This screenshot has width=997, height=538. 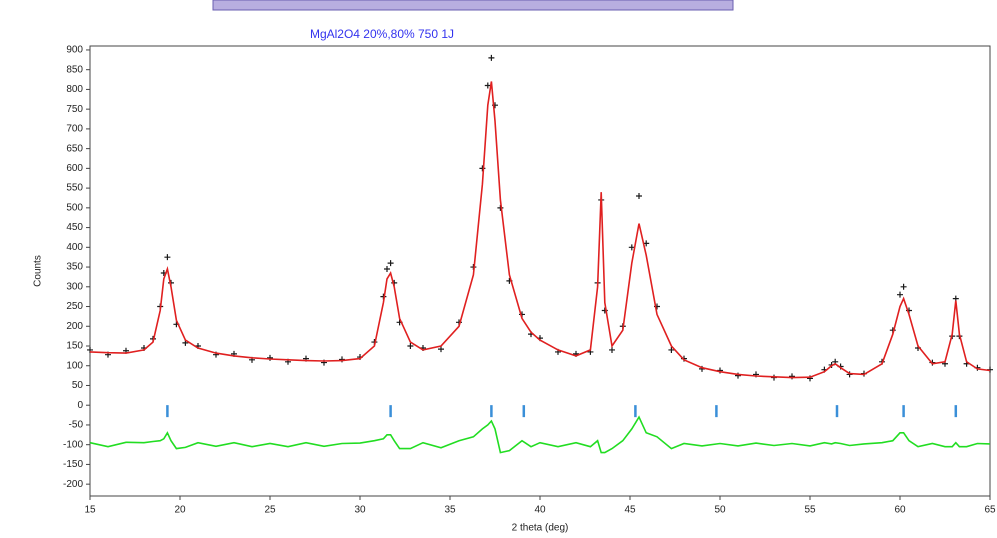 I want to click on y-tick-label: -50, so click(x=76, y=425).